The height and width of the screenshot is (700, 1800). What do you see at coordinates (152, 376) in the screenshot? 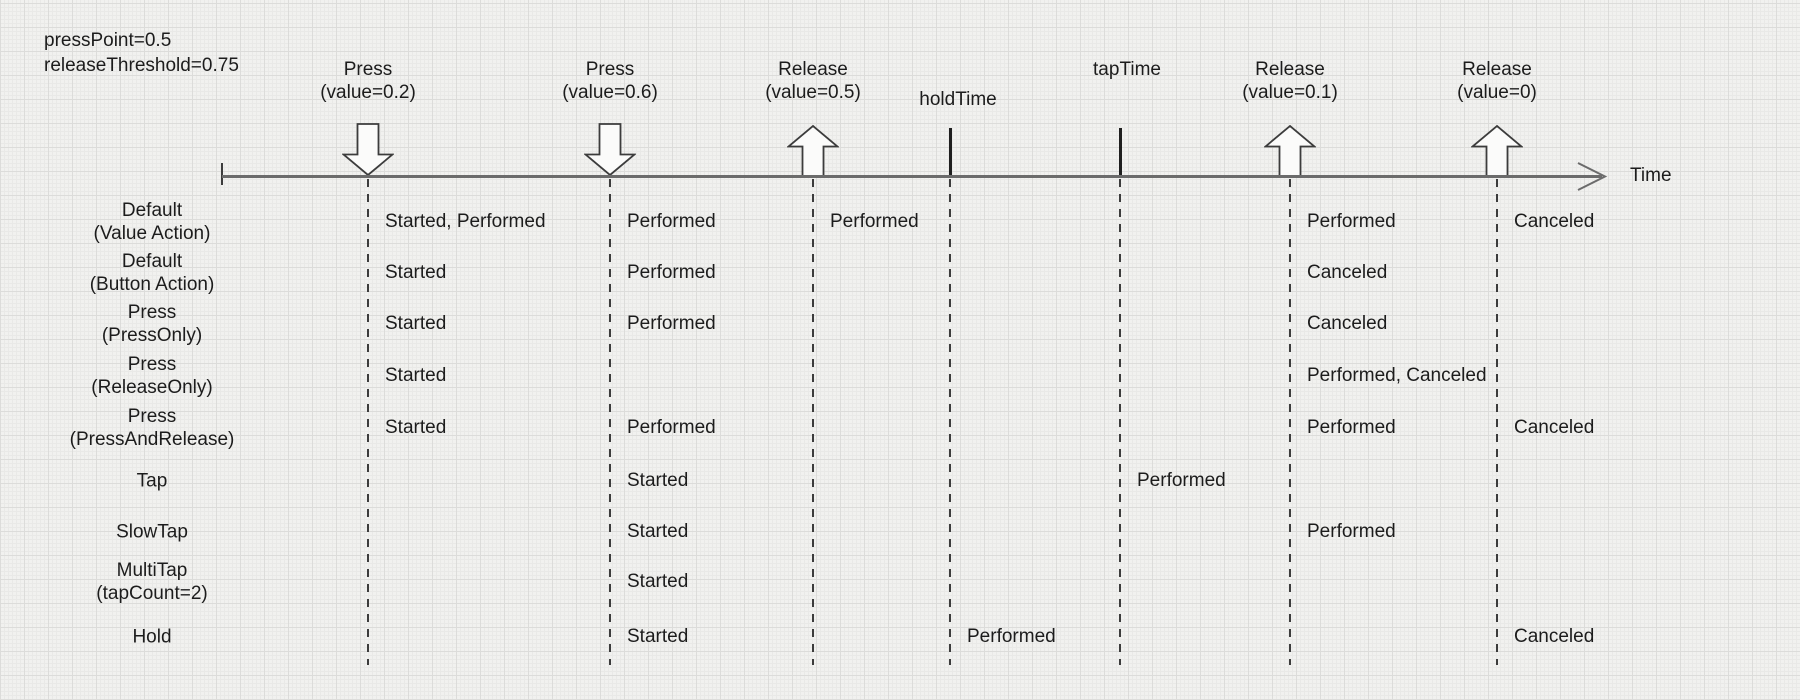
I see `row-label-press-releaseonly: Press (ReleaseOnly)` at bounding box center [152, 376].